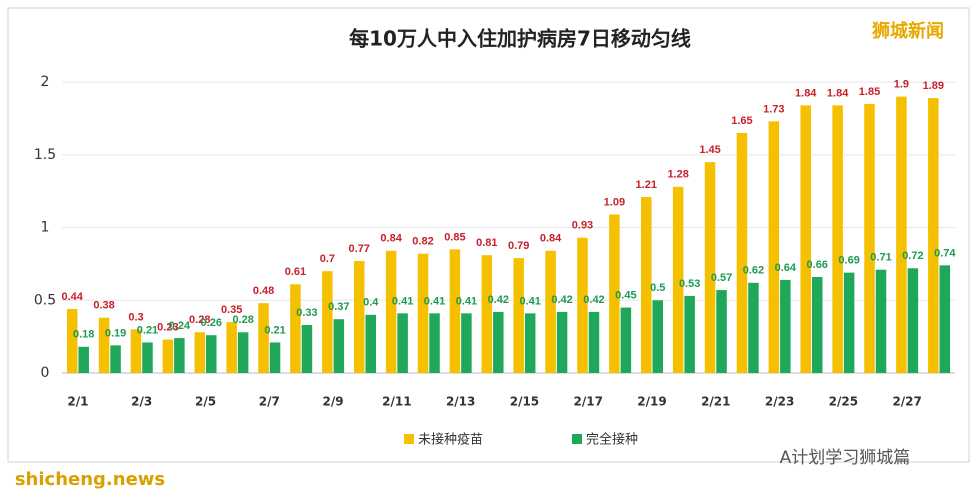 The height and width of the screenshot is (504, 977). What do you see at coordinates (721, 278) in the screenshot?
I see `value-label: 0.57` at bounding box center [721, 278].